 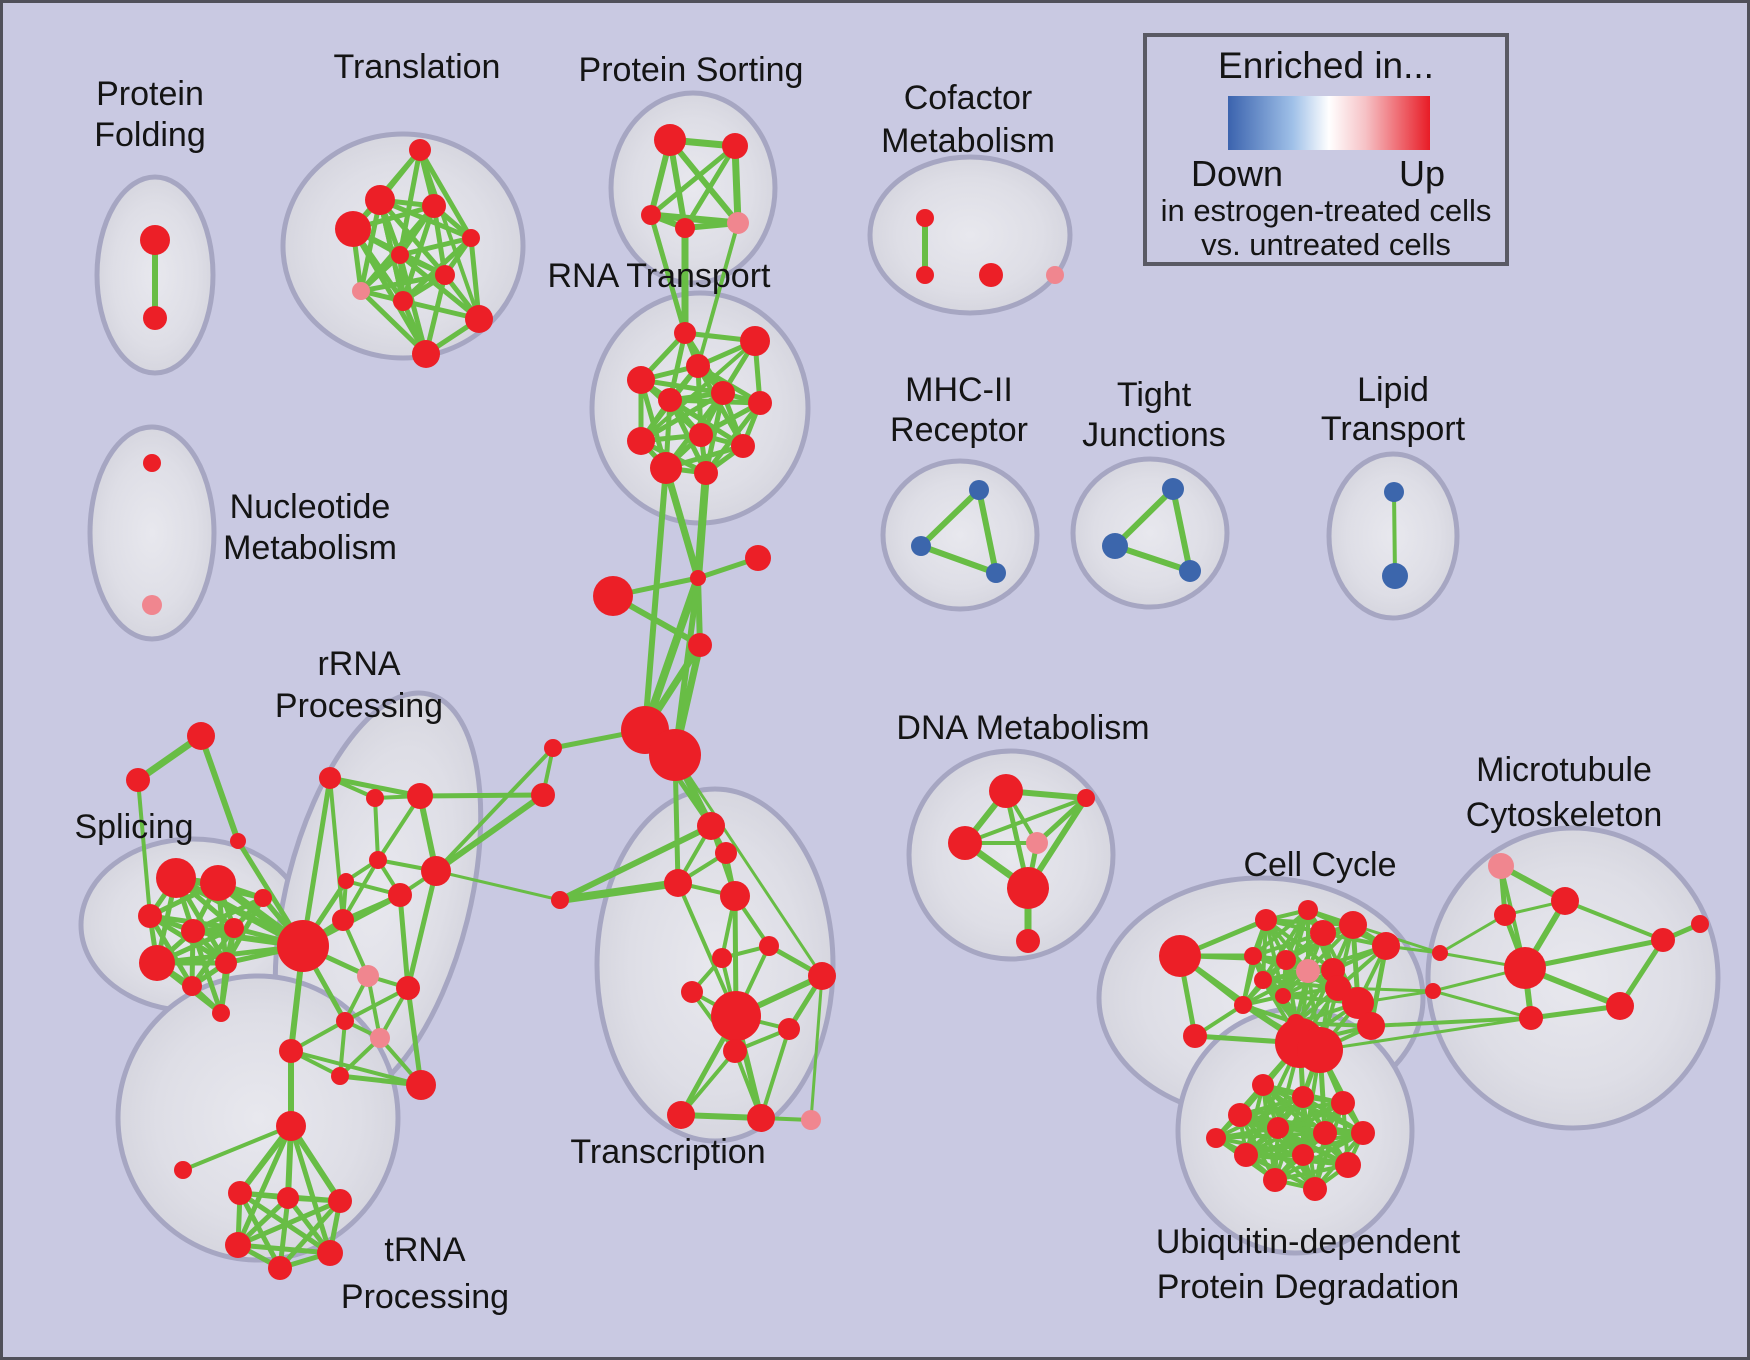 What do you see at coordinates (1237, 173) in the screenshot?
I see `legend-down-label: Down` at bounding box center [1237, 173].